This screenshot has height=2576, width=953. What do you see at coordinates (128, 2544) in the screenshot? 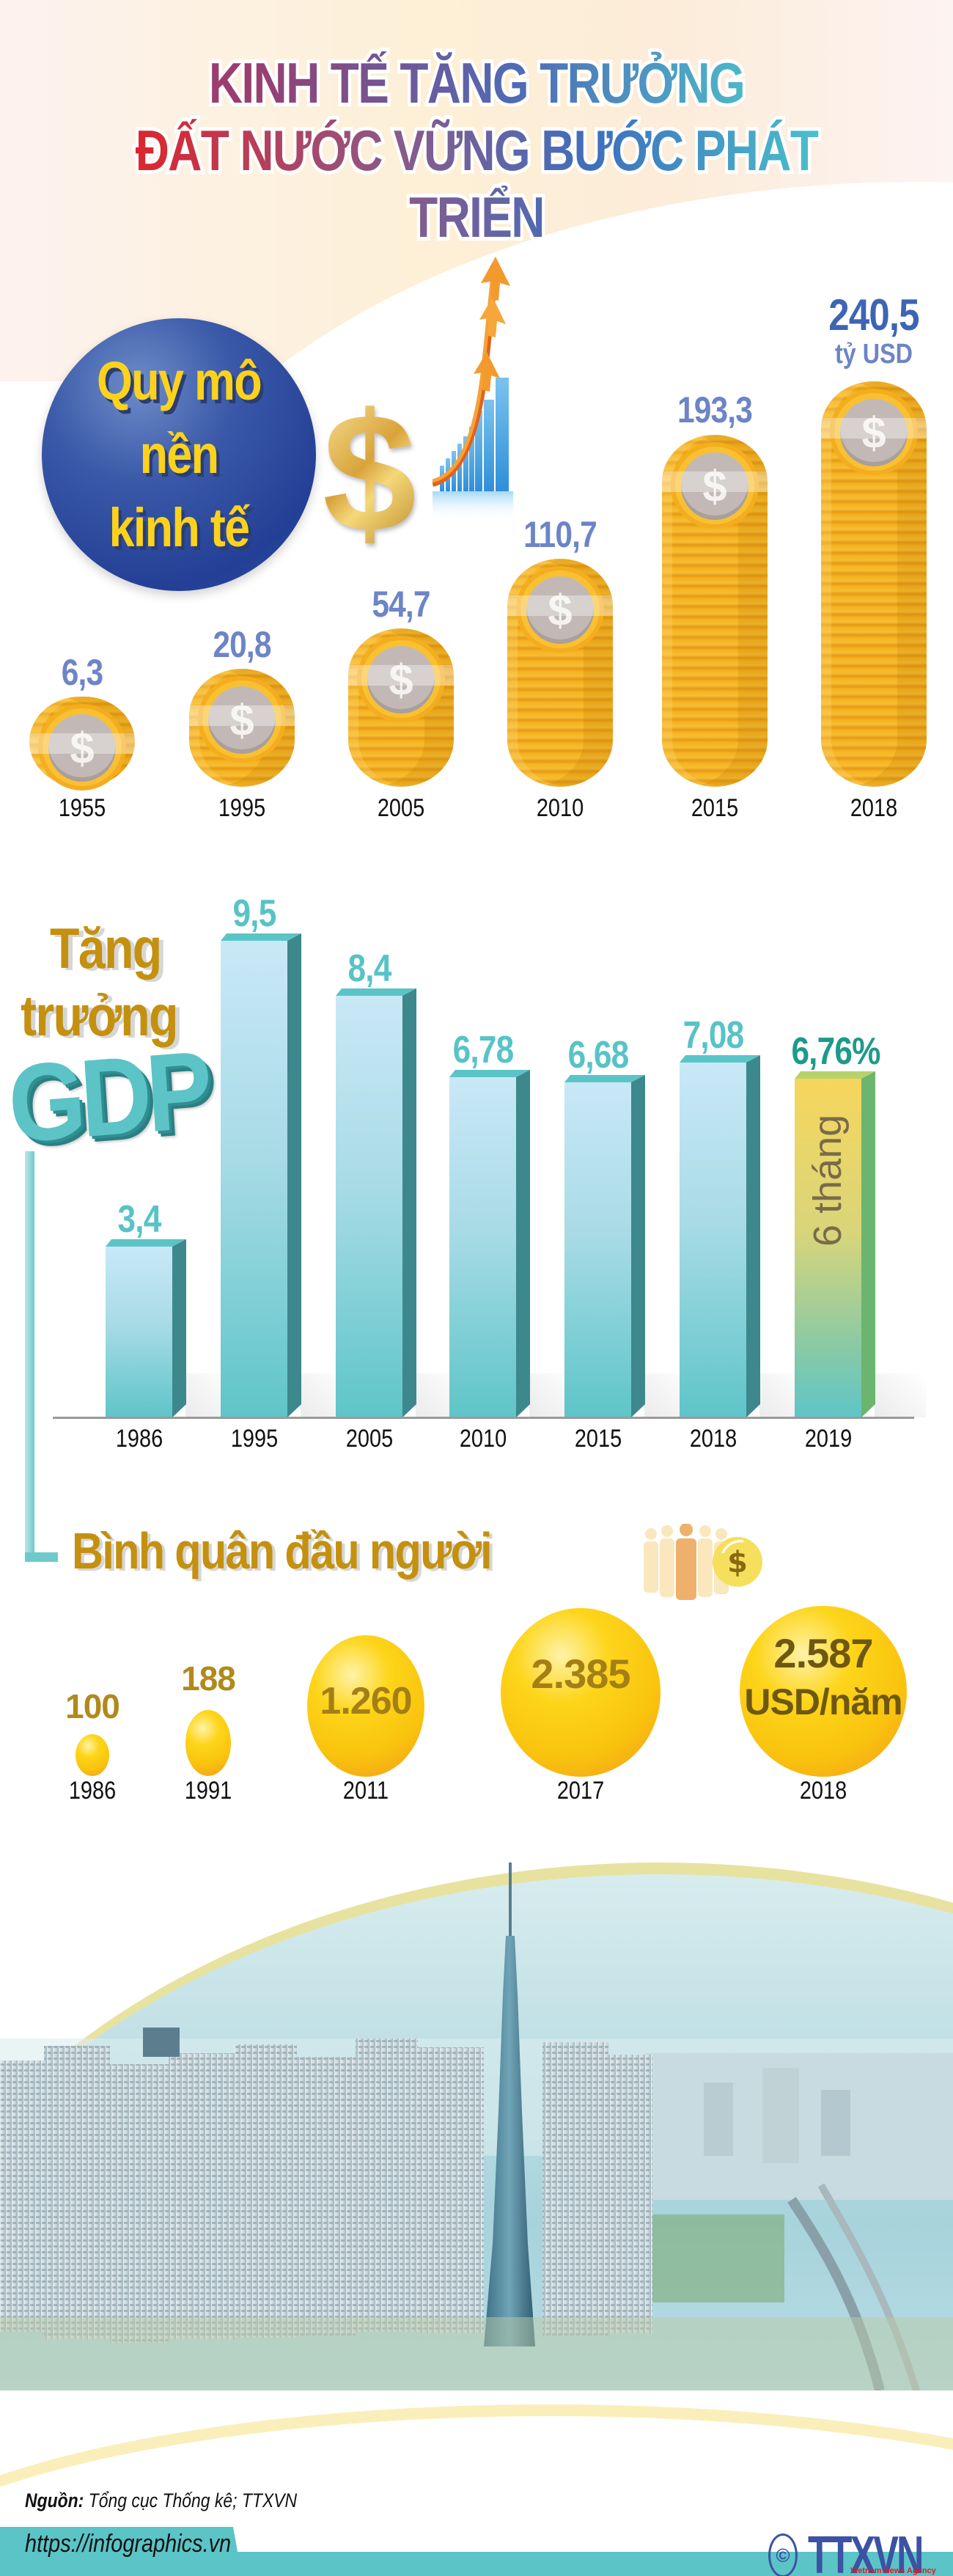
I see `website-link: https://infographics.vn` at bounding box center [128, 2544].